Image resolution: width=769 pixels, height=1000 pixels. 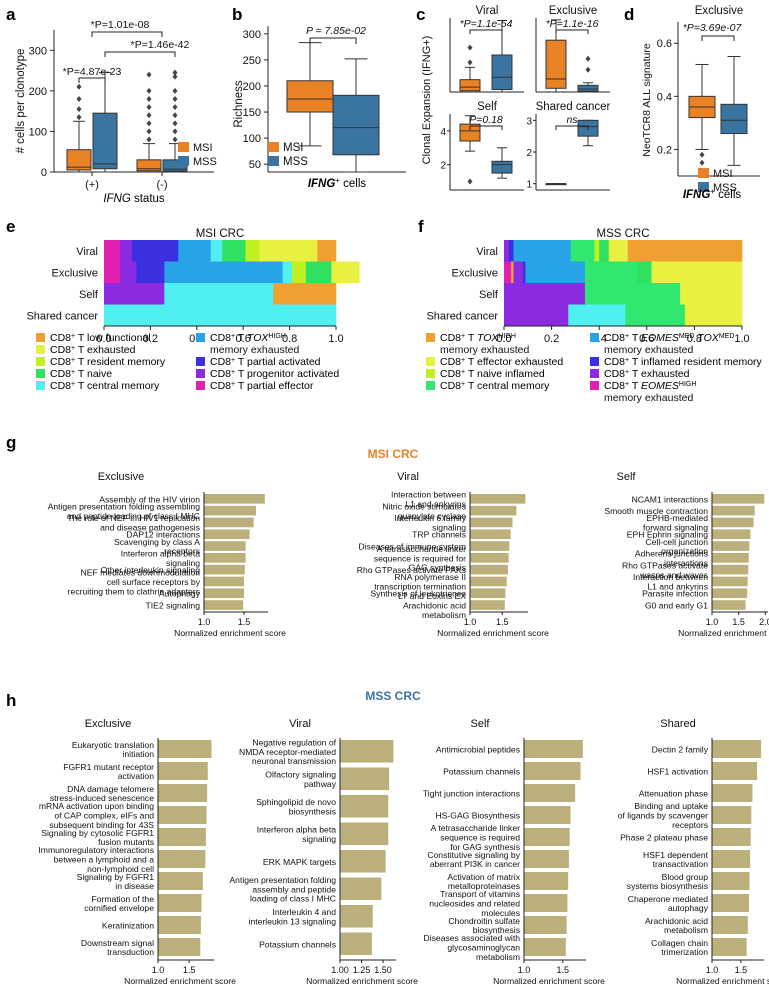 I want to click on legend-f-left-2-swatch, so click(x=430, y=373).